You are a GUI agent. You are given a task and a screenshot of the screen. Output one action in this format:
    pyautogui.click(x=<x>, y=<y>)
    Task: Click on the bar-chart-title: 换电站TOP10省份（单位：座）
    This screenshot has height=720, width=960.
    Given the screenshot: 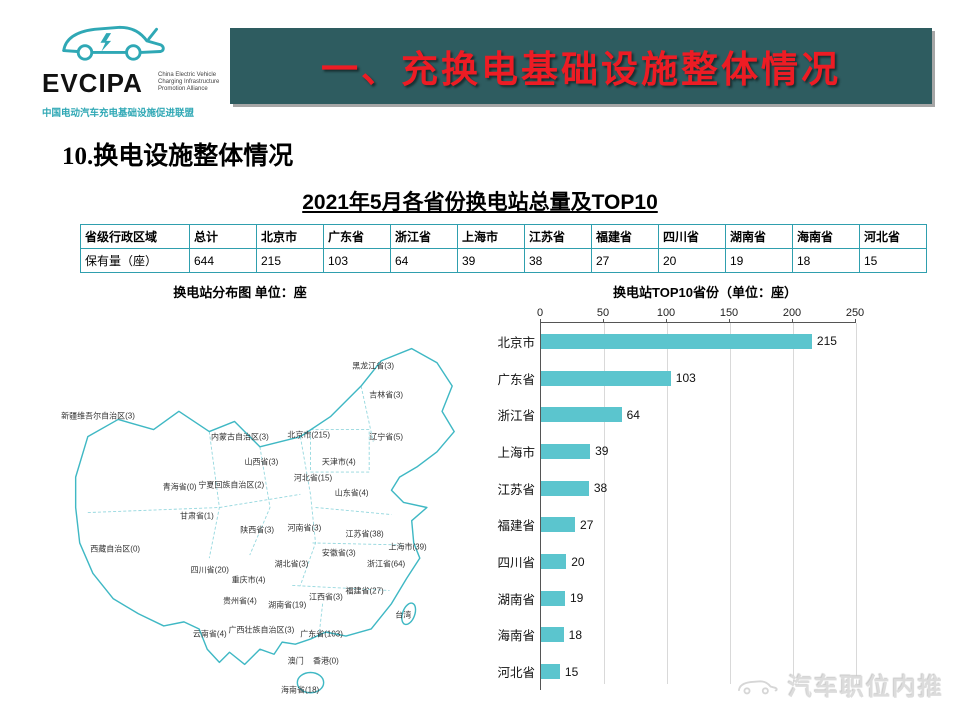 What is the action you would take?
    pyautogui.click(x=705, y=292)
    